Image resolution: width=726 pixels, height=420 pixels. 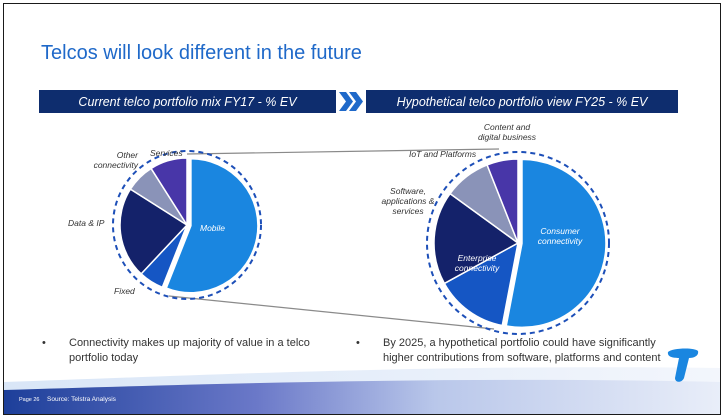 What do you see at coordinates (408, 211) in the screenshot?
I see `label-software-line3: services` at bounding box center [408, 211].